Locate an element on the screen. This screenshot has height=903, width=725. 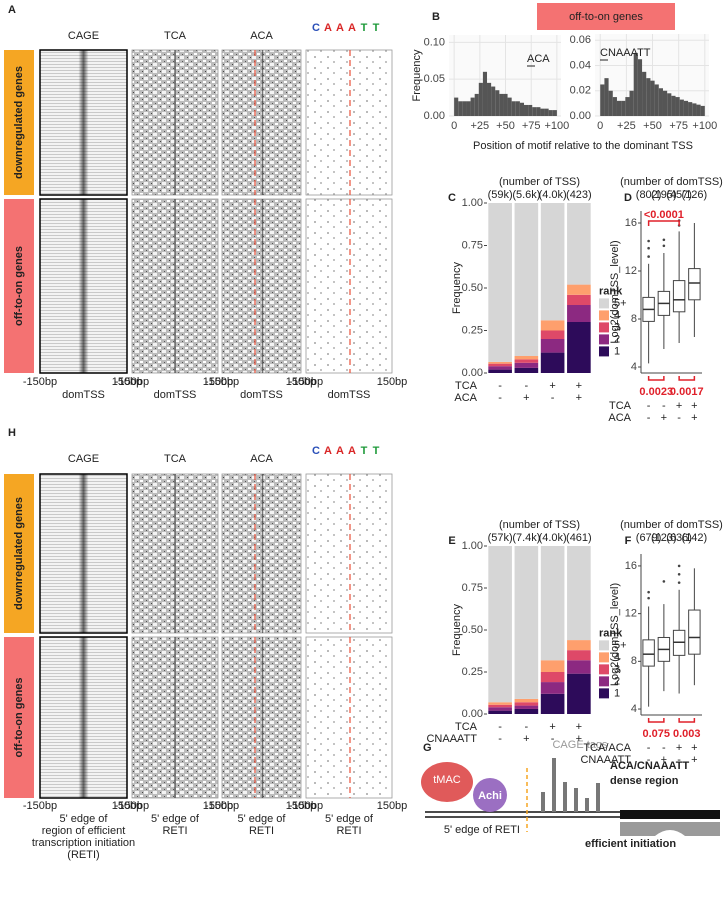
top-label: (59k) is located at coordinates (500, 195).